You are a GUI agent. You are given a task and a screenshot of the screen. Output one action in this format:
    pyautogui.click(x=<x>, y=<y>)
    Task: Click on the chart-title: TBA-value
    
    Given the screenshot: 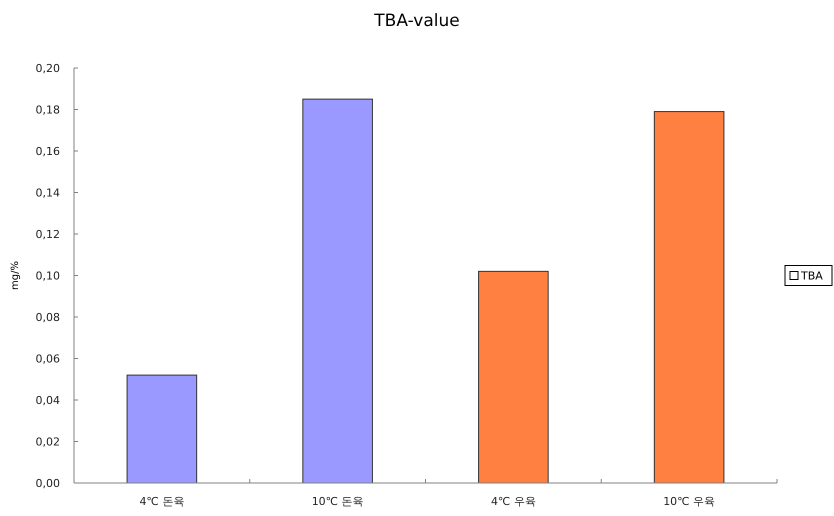 What is the action you would take?
    pyautogui.click(x=416, y=21)
    